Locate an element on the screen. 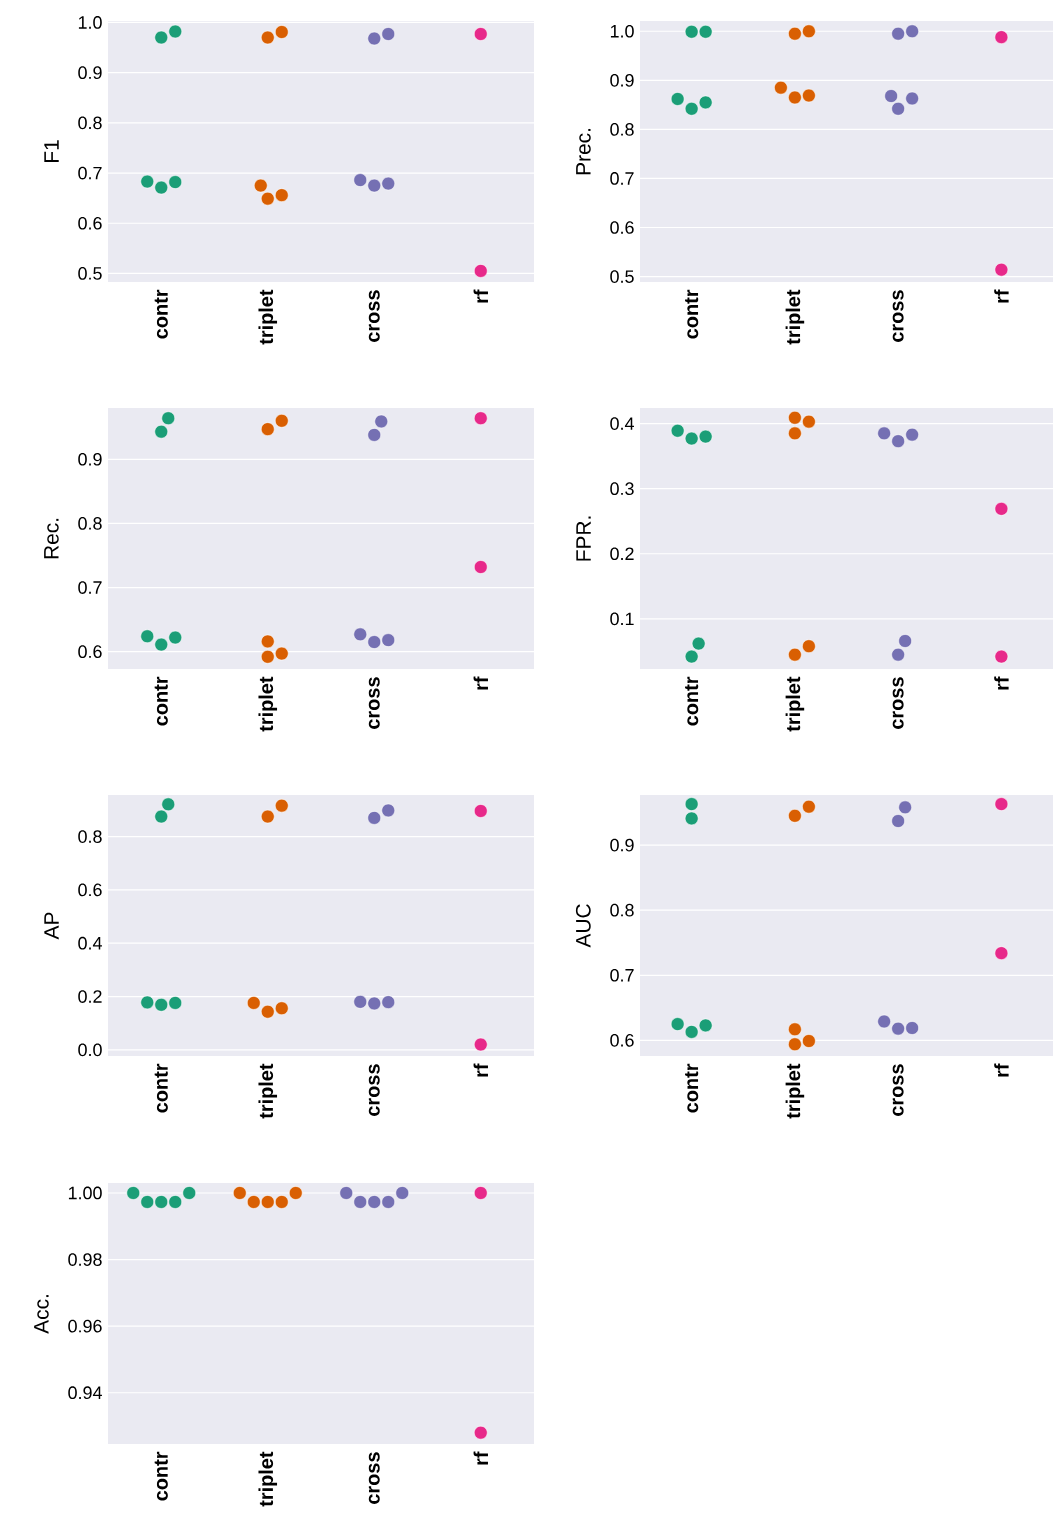 The height and width of the screenshot is (1539, 1054). y-axis-title: AP is located at coordinates (51, 926).